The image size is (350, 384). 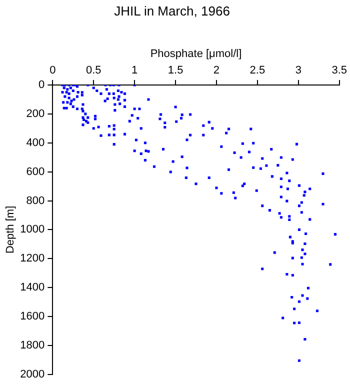 What do you see at coordinates (35, 114) in the screenshot?
I see `y-tick-label: 200` at bounding box center [35, 114].